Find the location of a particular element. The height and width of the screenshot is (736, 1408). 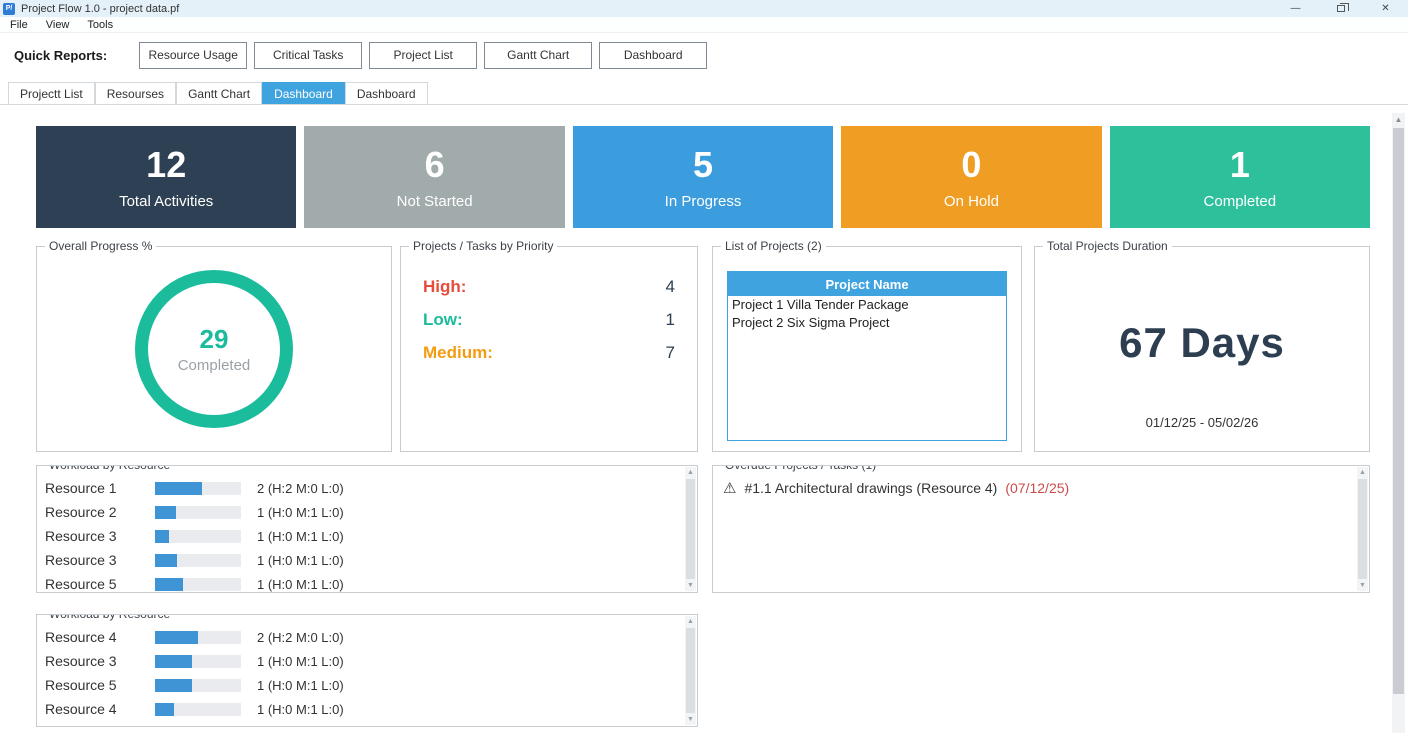

card-label: Not Started is located at coordinates (434, 201).